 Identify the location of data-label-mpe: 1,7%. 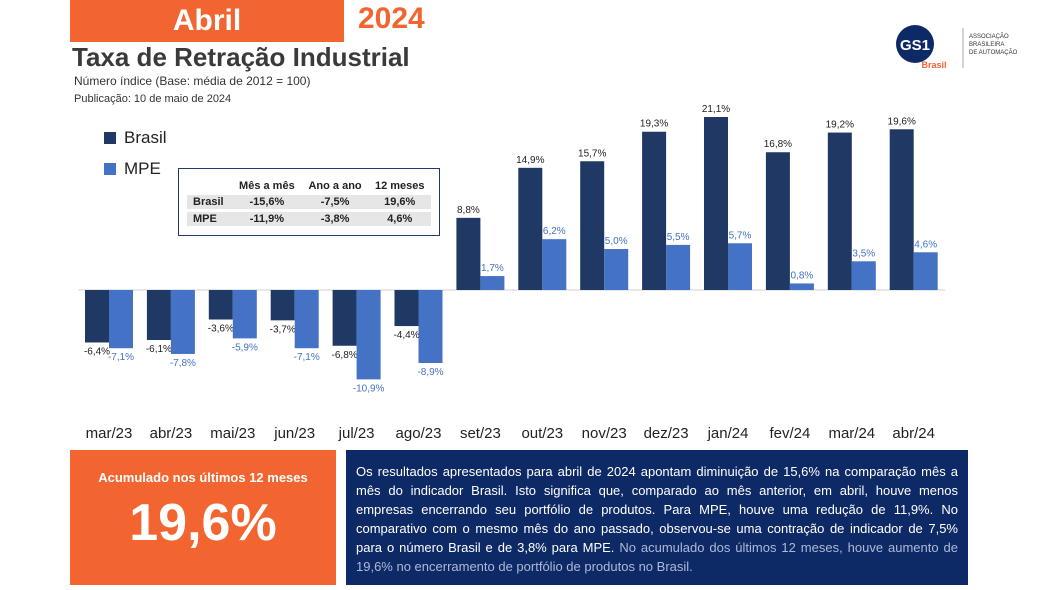
(492, 268).